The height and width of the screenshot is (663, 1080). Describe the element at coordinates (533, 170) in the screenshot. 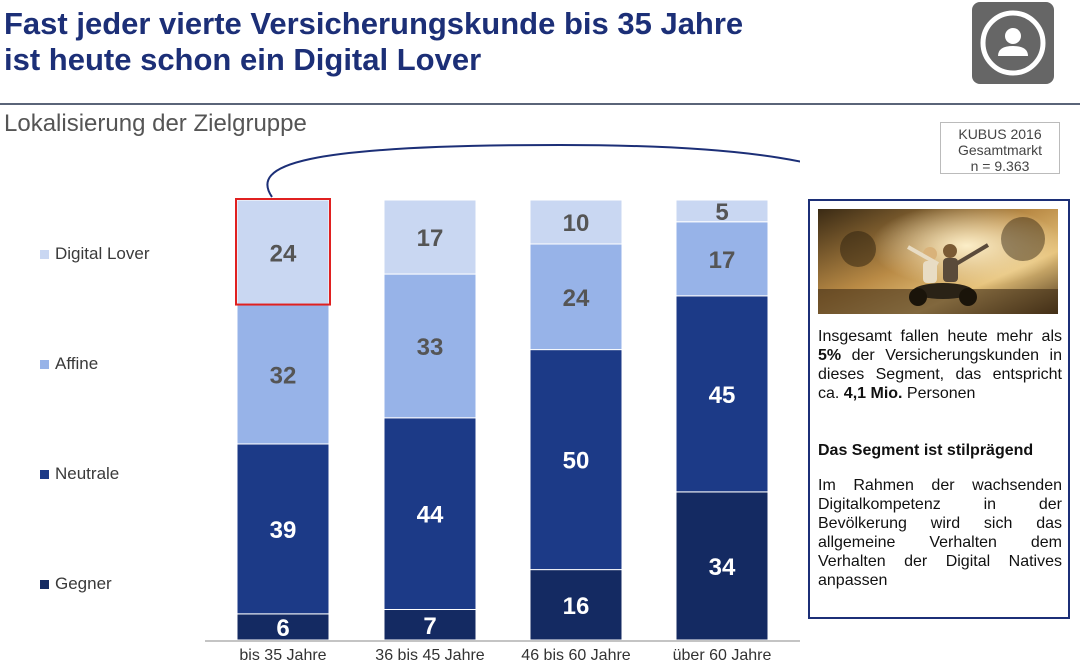

I see `highlight-arrow` at that location.